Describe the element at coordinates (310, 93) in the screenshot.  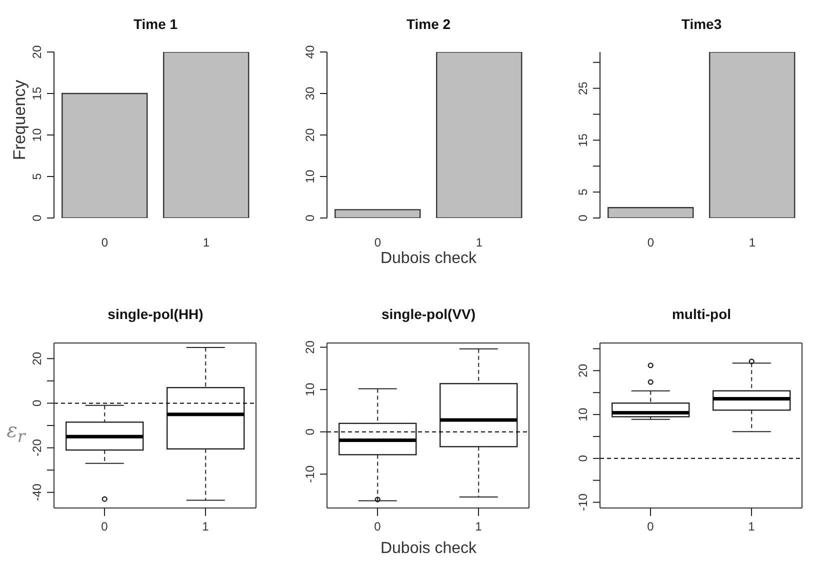
I see `y-tick-label: 30` at that location.